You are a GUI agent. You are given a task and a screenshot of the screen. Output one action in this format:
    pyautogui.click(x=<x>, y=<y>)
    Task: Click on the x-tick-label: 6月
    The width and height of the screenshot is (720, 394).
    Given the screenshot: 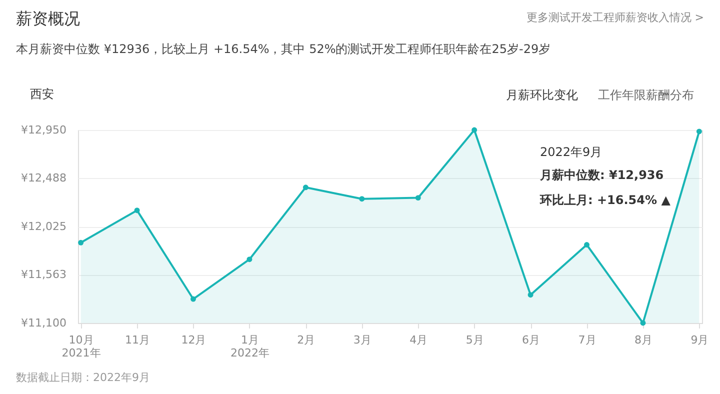 What is the action you would take?
    pyautogui.click(x=531, y=340)
    